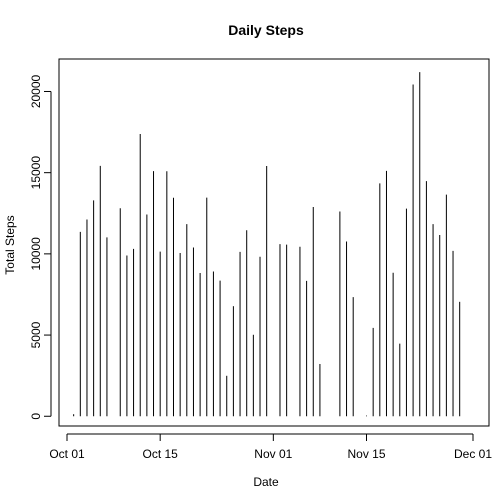  I want to click on x-axis: Oct 01 Oct 15 Nov 01 Nov 15 Dec 01, so click(270, 447).